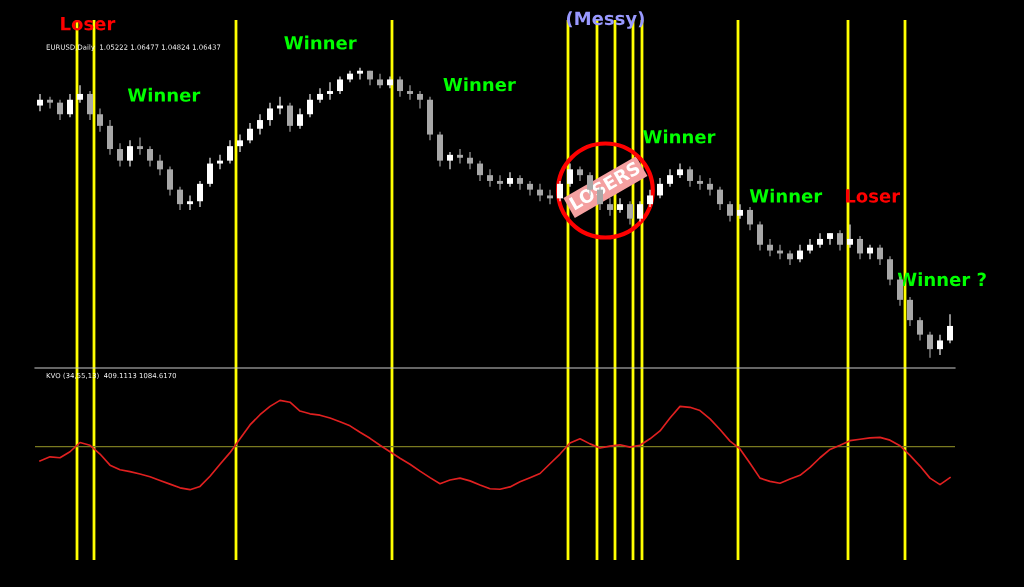  Describe the element at coordinates (605, 20) in the screenshot. I see `text: (Messy)` at that location.